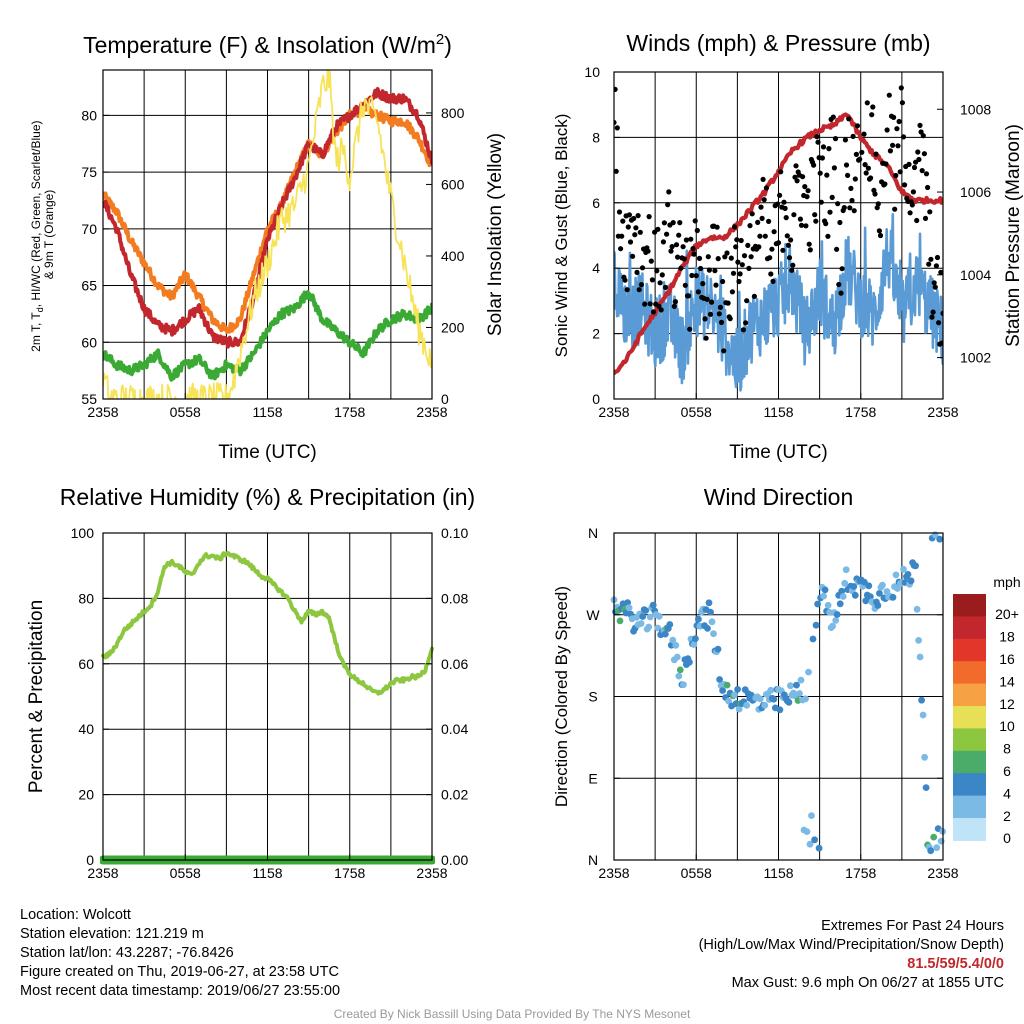 This screenshot has width=1024, height=1024. I want to click on y-tick-label: 40, so click(86, 729).